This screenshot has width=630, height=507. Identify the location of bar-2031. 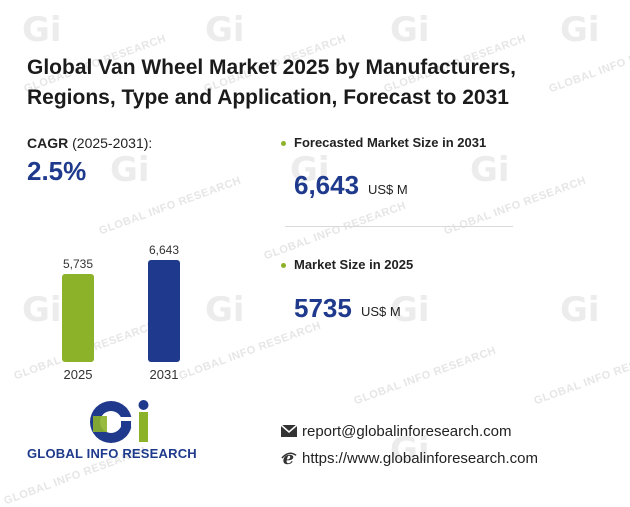
(164, 311).